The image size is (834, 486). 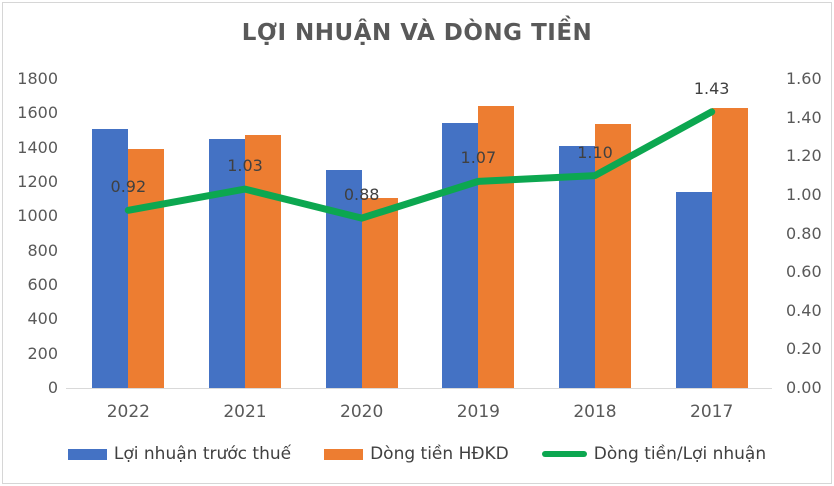 I want to click on legend-item: Dòng tiền HĐKD, so click(x=416, y=454).